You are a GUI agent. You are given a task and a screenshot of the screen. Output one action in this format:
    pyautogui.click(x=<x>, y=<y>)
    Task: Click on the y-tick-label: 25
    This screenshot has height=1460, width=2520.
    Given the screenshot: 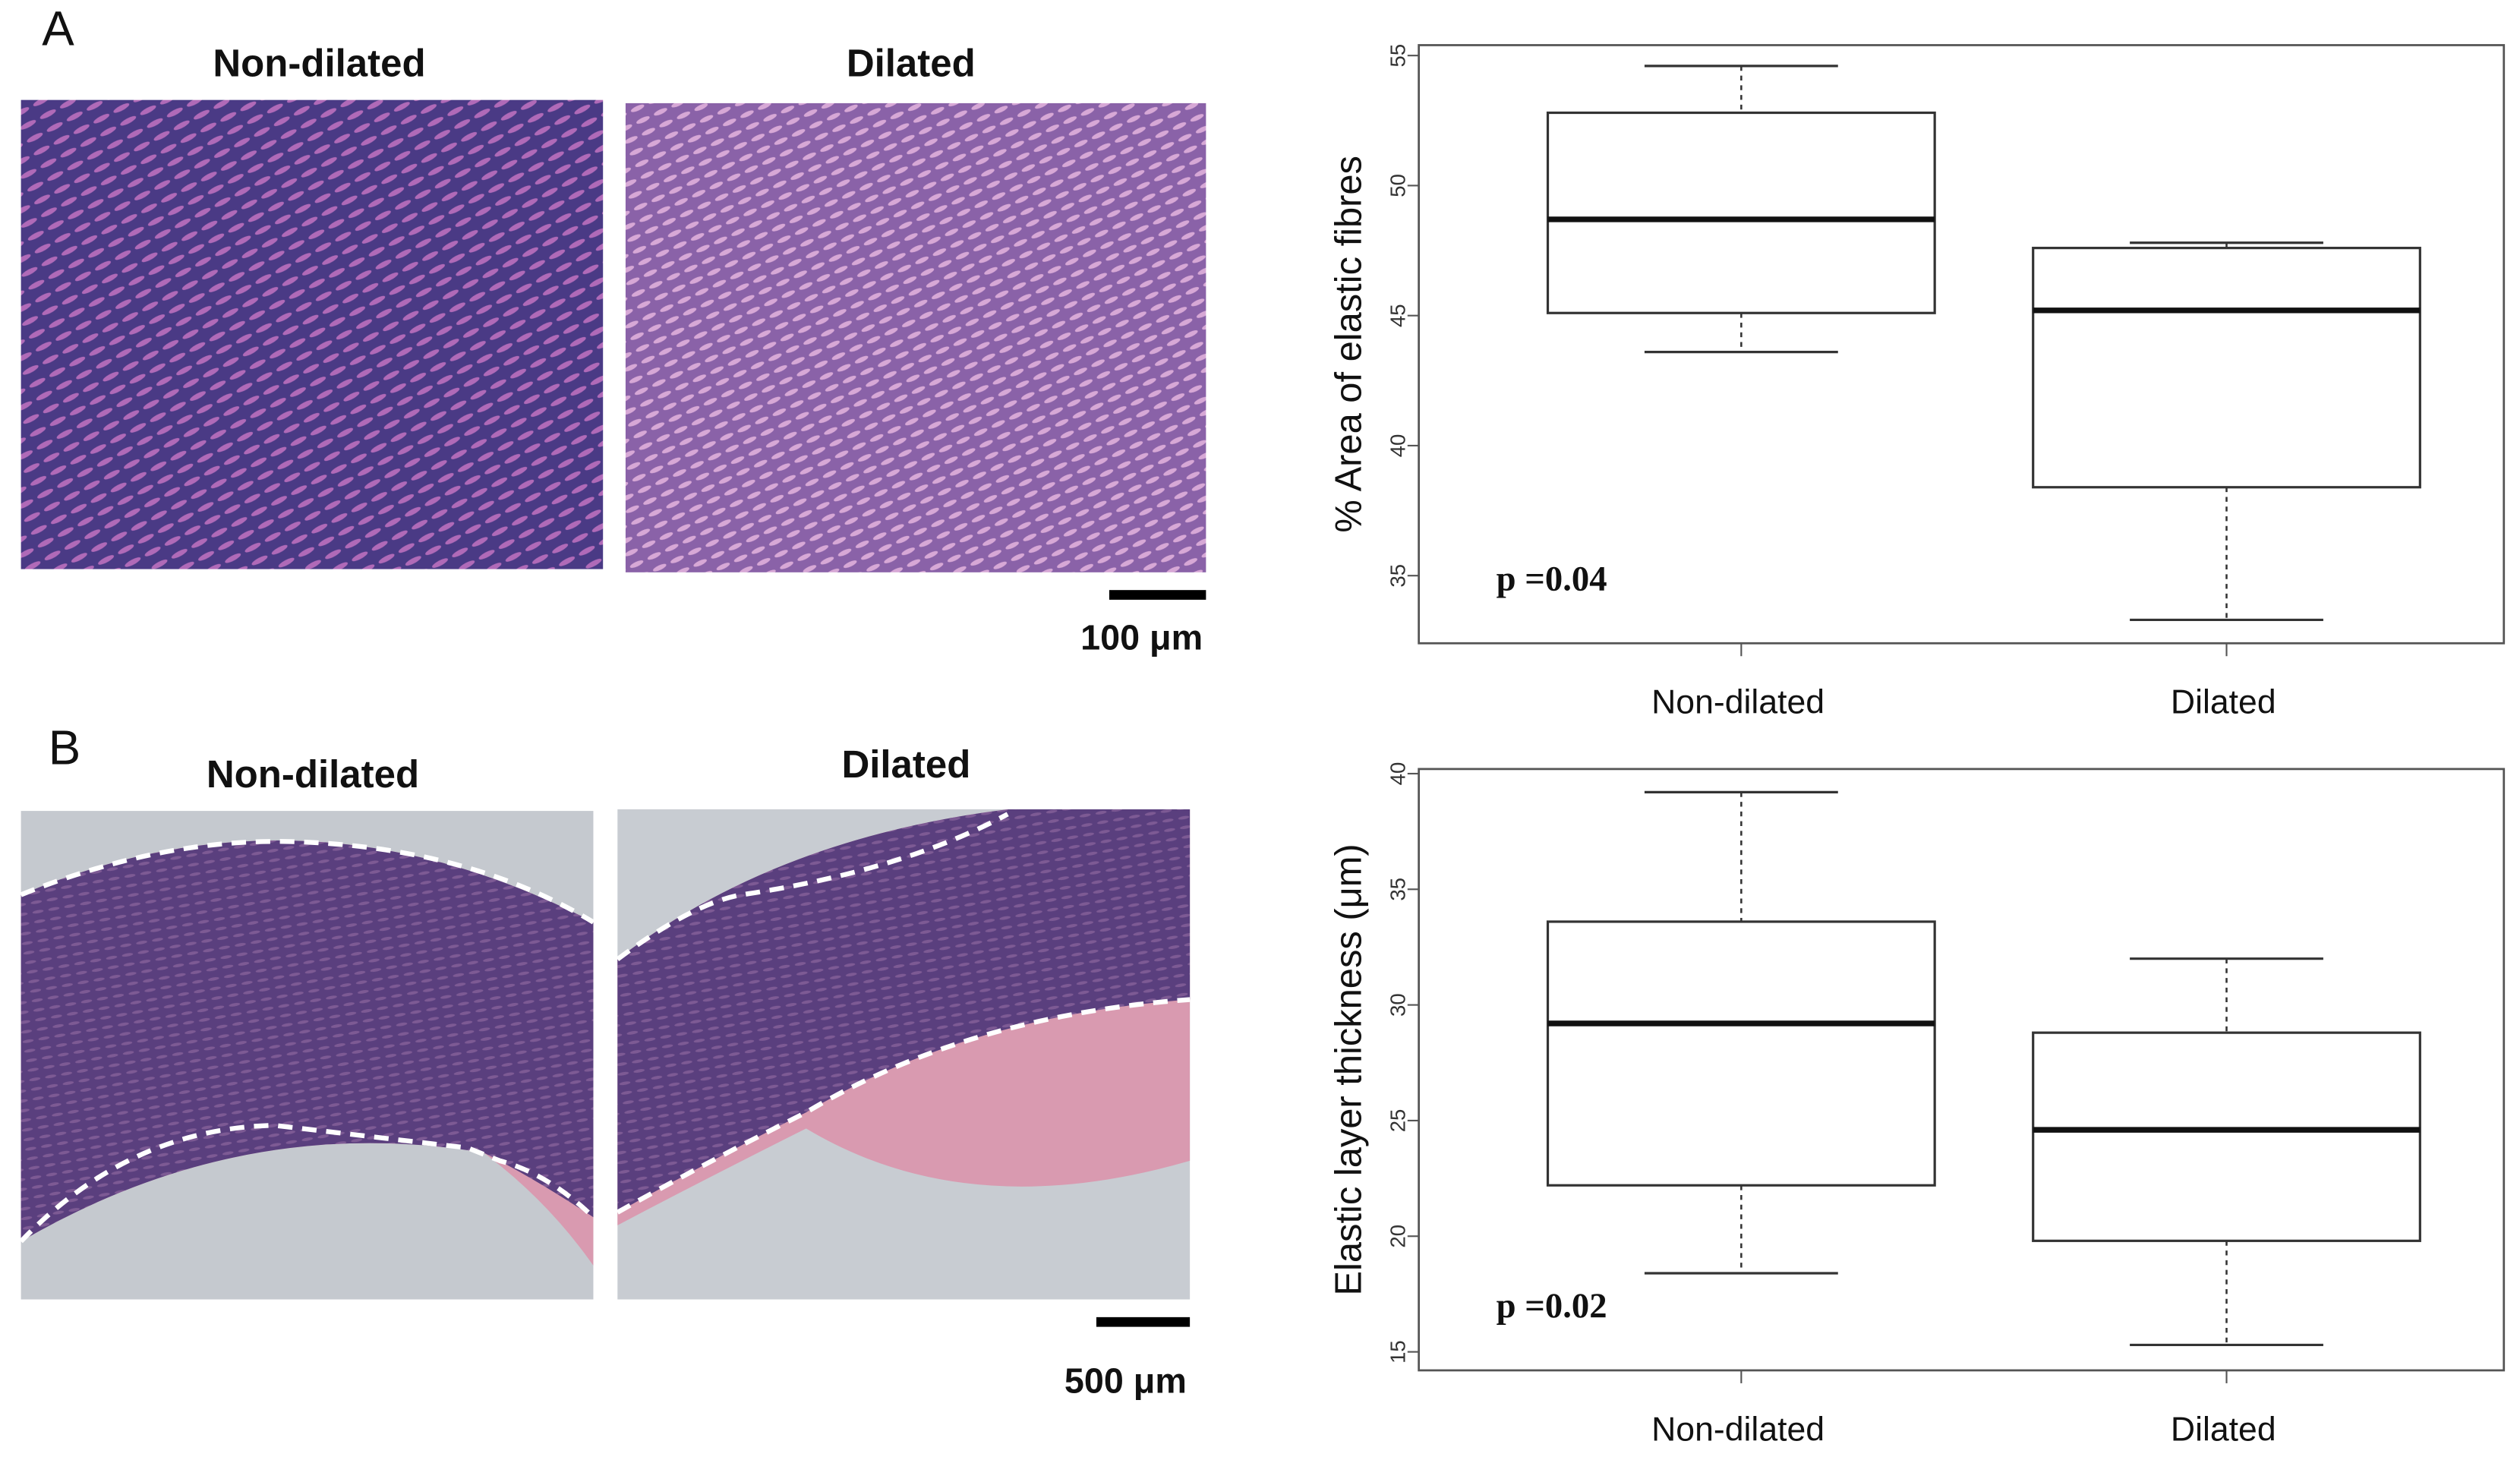 What is the action you would take?
    pyautogui.click(x=1397, y=1121)
    